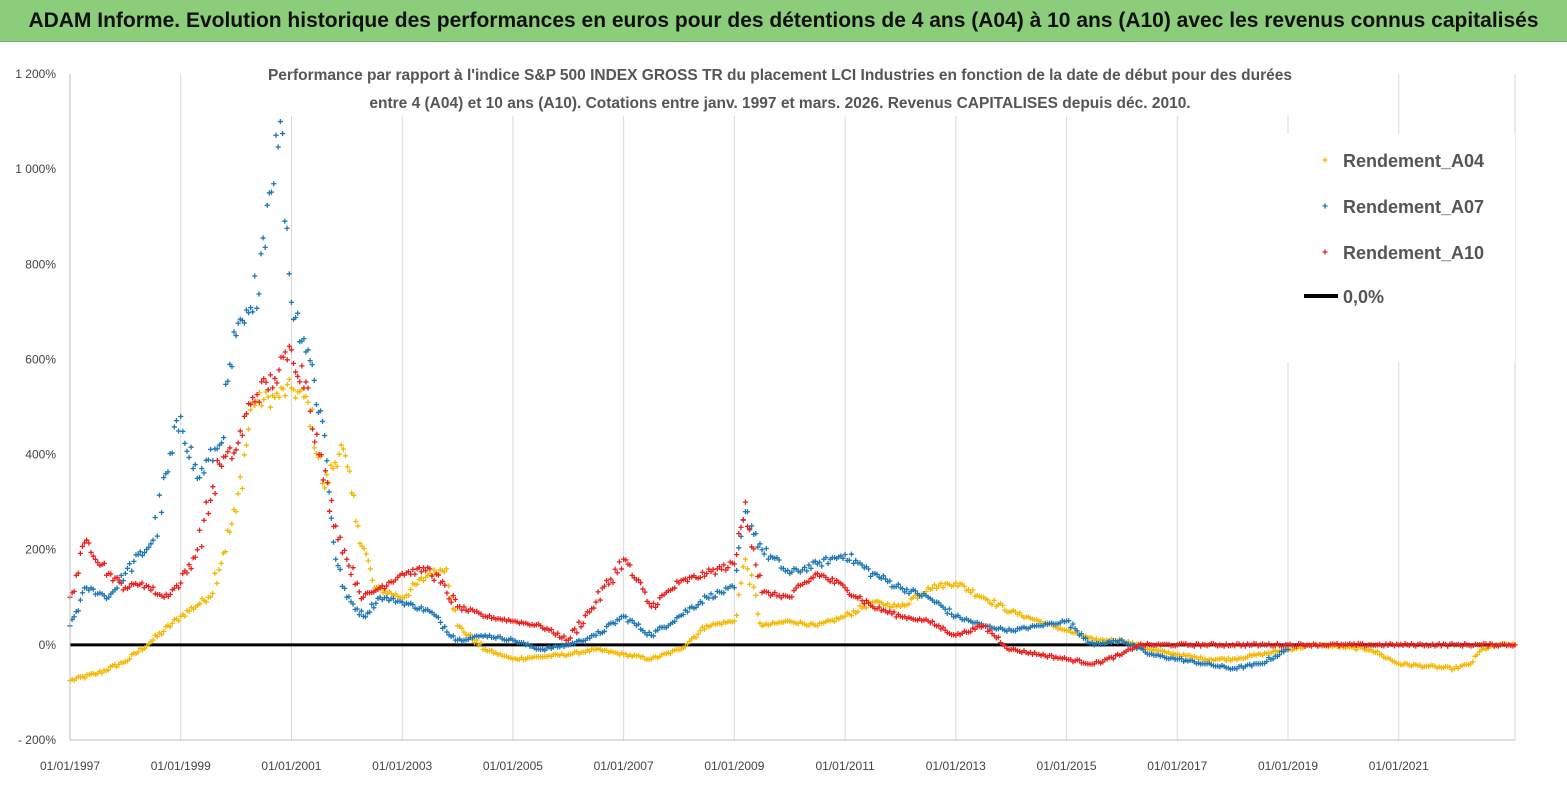 The image size is (1567, 790). I want to click on y-tick-label: 200%, so click(40, 550).